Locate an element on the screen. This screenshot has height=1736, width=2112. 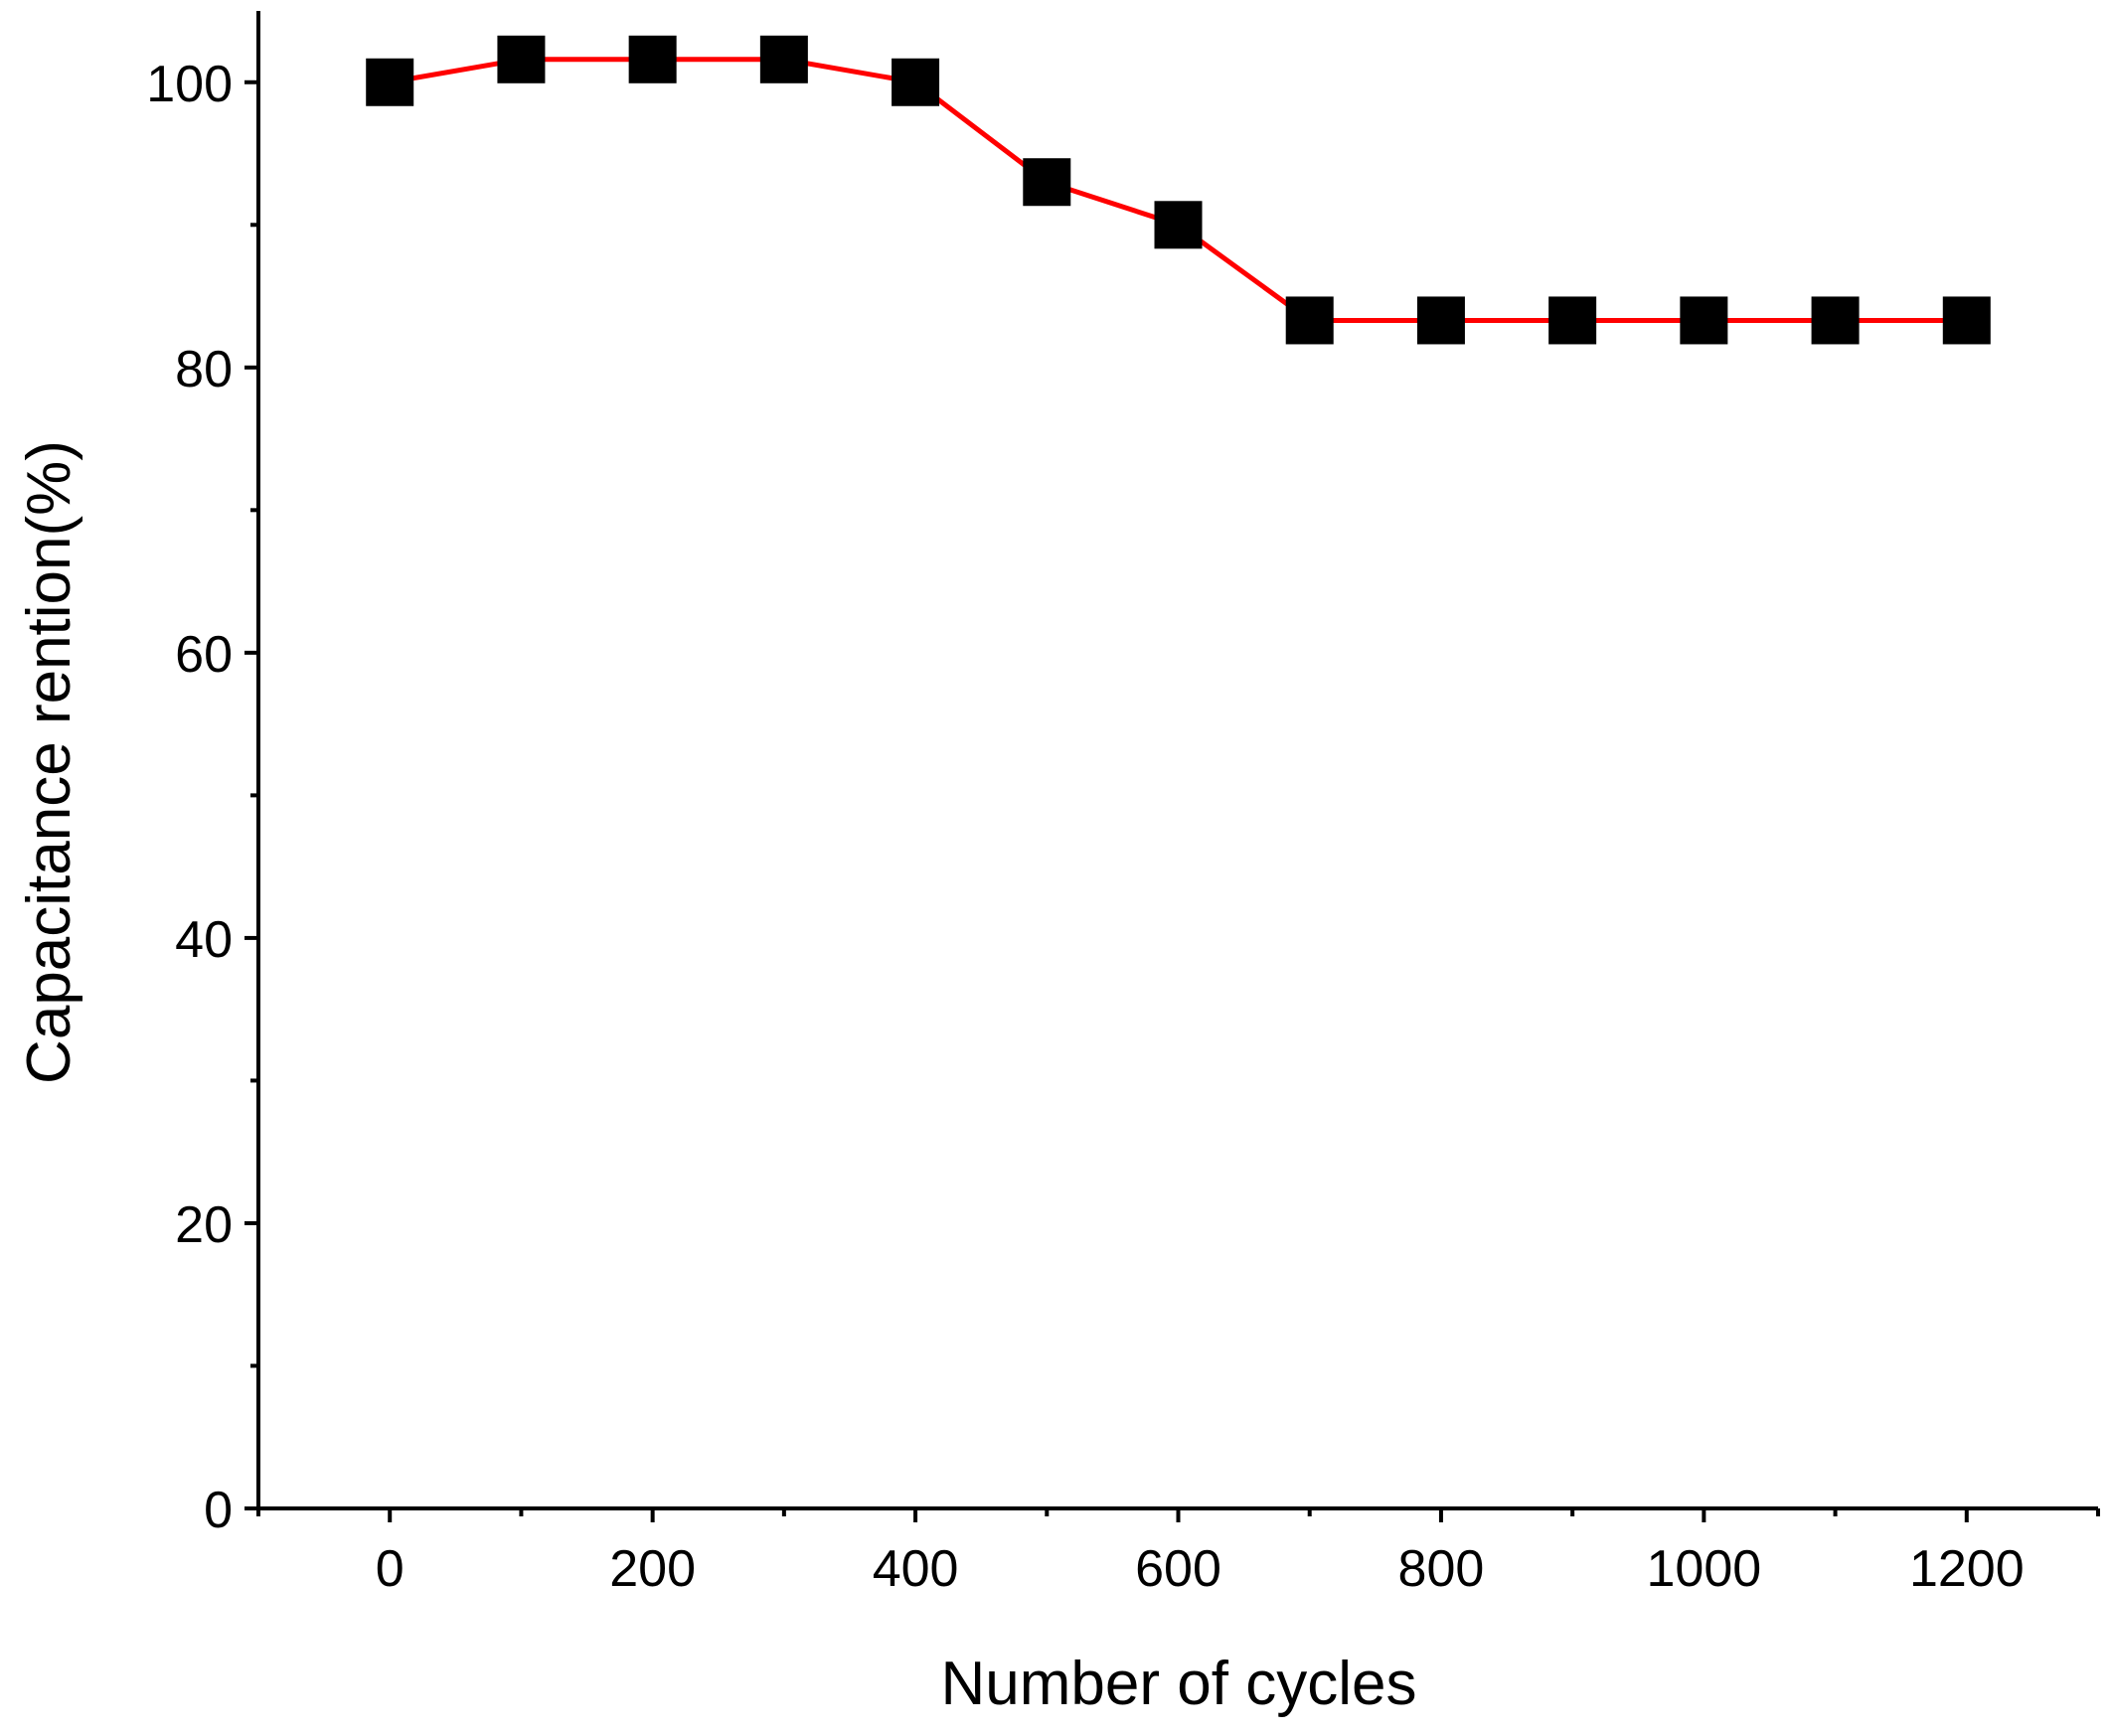
x-tick-label: 0 is located at coordinates (390, 1569).